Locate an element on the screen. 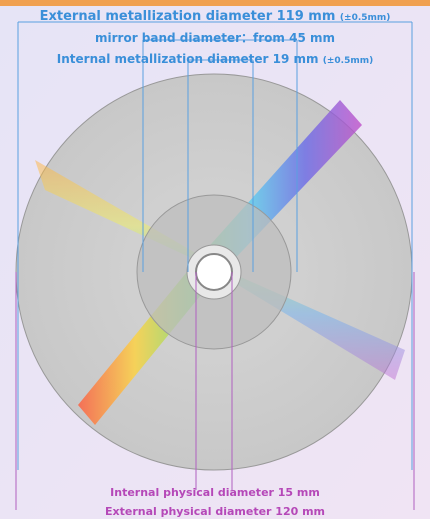  top-strip is located at coordinates (215, 3).